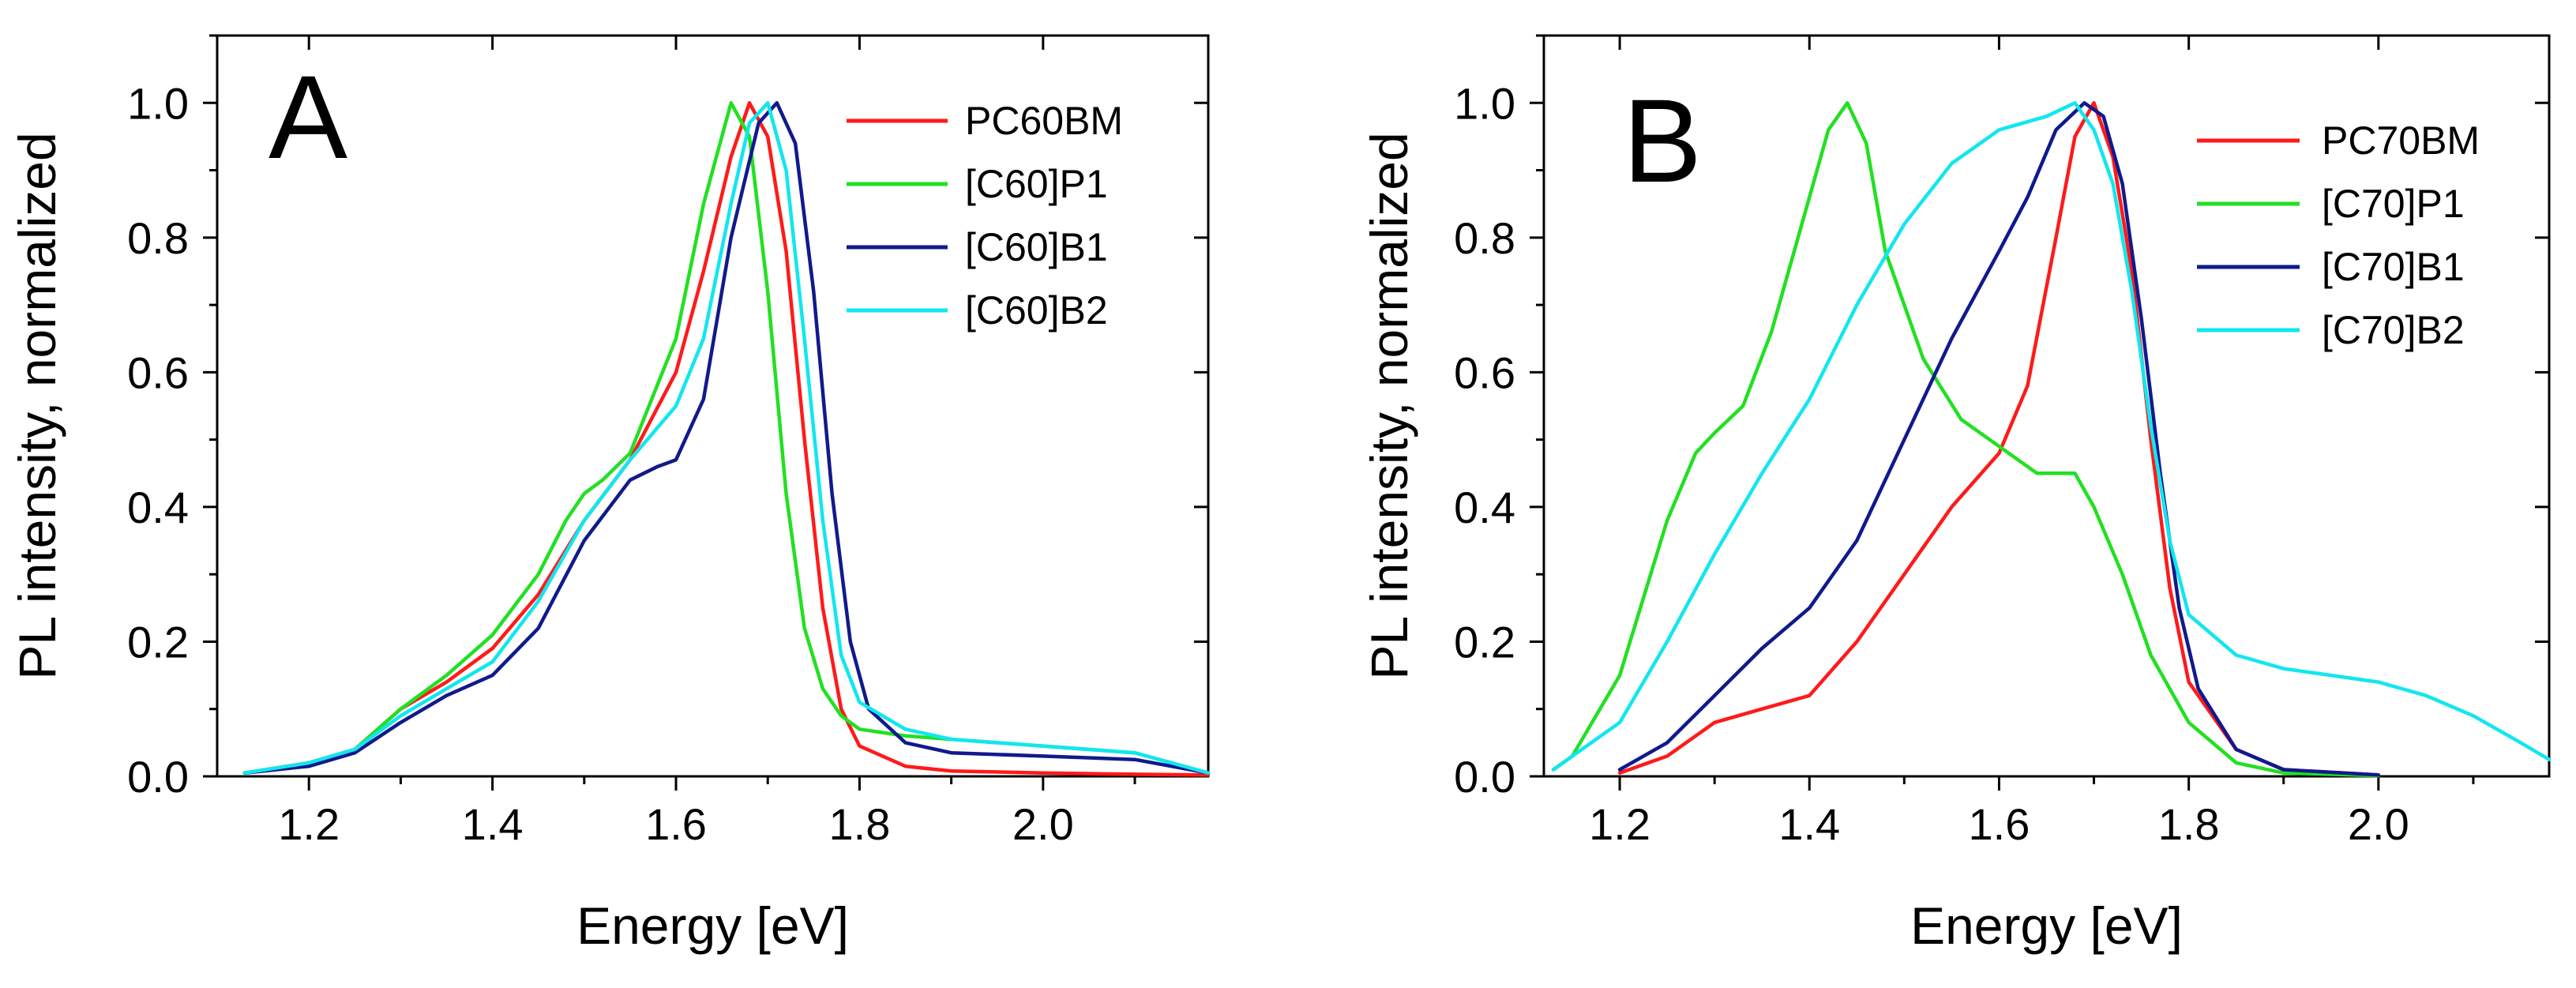  What do you see at coordinates (2401, 140) in the screenshot?
I see `legend-label: PC70BM` at bounding box center [2401, 140].